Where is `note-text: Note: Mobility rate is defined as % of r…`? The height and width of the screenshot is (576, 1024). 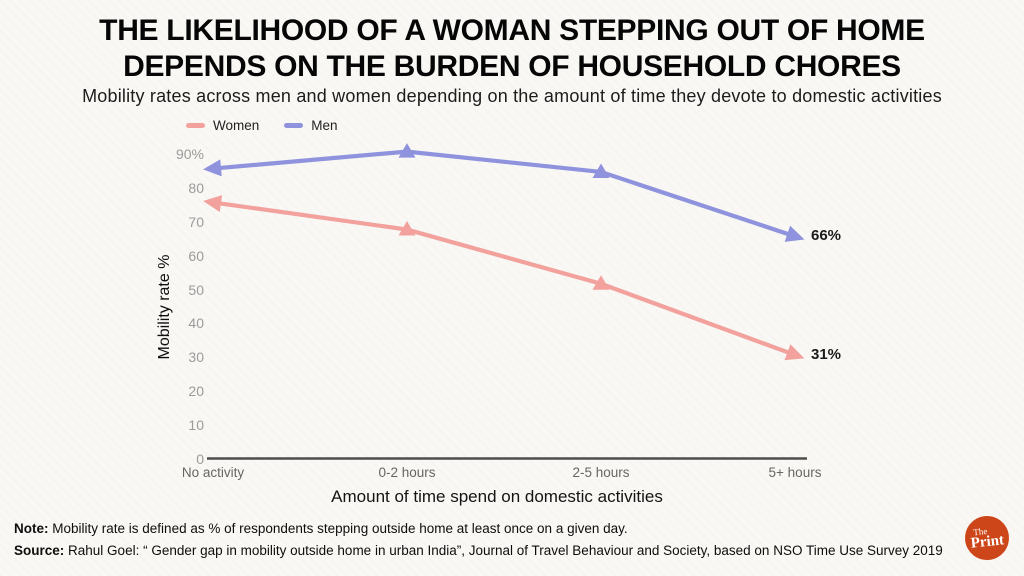 note-text: Note: Mobility rate is defined as % of r… is located at coordinates (321, 528).